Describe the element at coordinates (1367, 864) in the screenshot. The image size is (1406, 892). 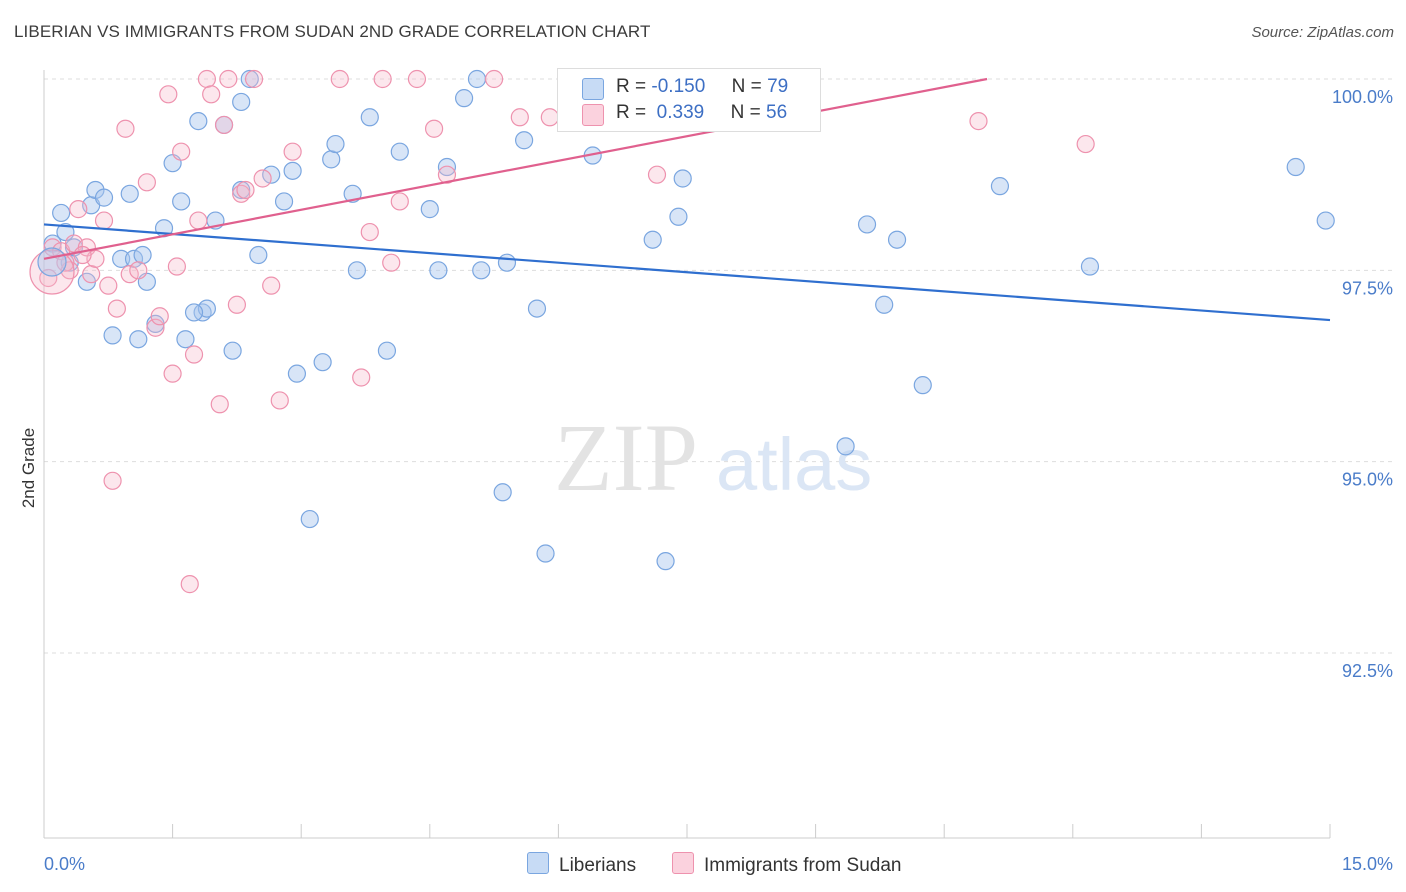
I see `x-tick-max: 15.0%` at that location.